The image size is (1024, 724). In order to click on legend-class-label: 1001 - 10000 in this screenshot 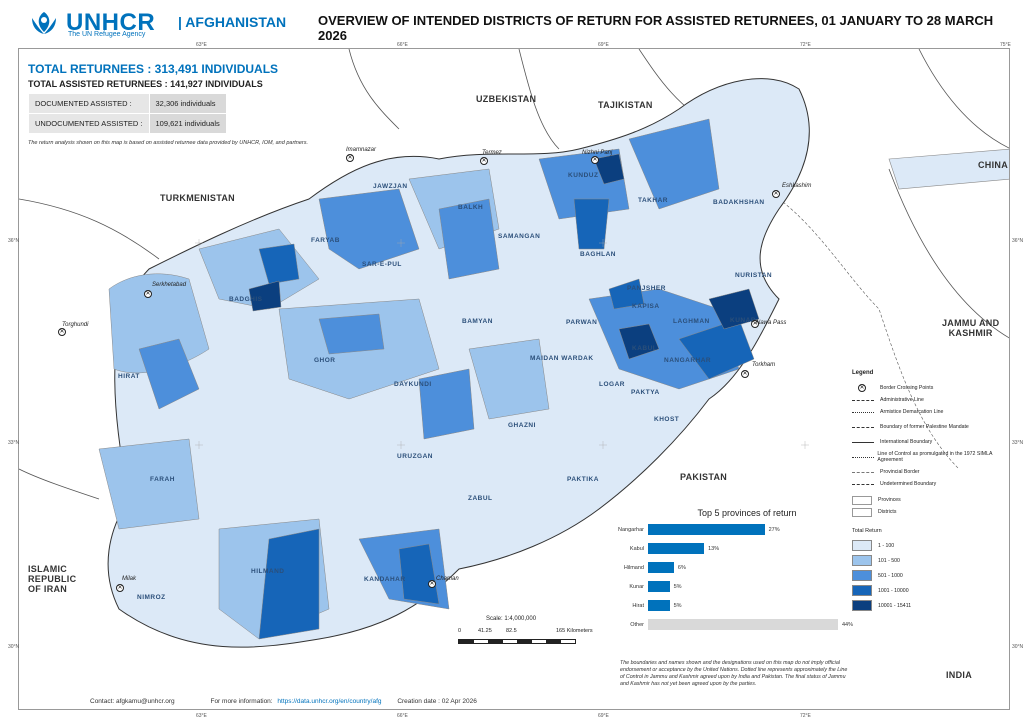, I will do `click(893, 590)`.